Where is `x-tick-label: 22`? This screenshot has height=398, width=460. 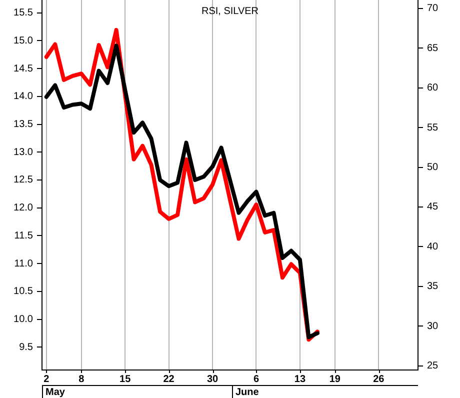 x-tick-label: 22 is located at coordinates (169, 379).